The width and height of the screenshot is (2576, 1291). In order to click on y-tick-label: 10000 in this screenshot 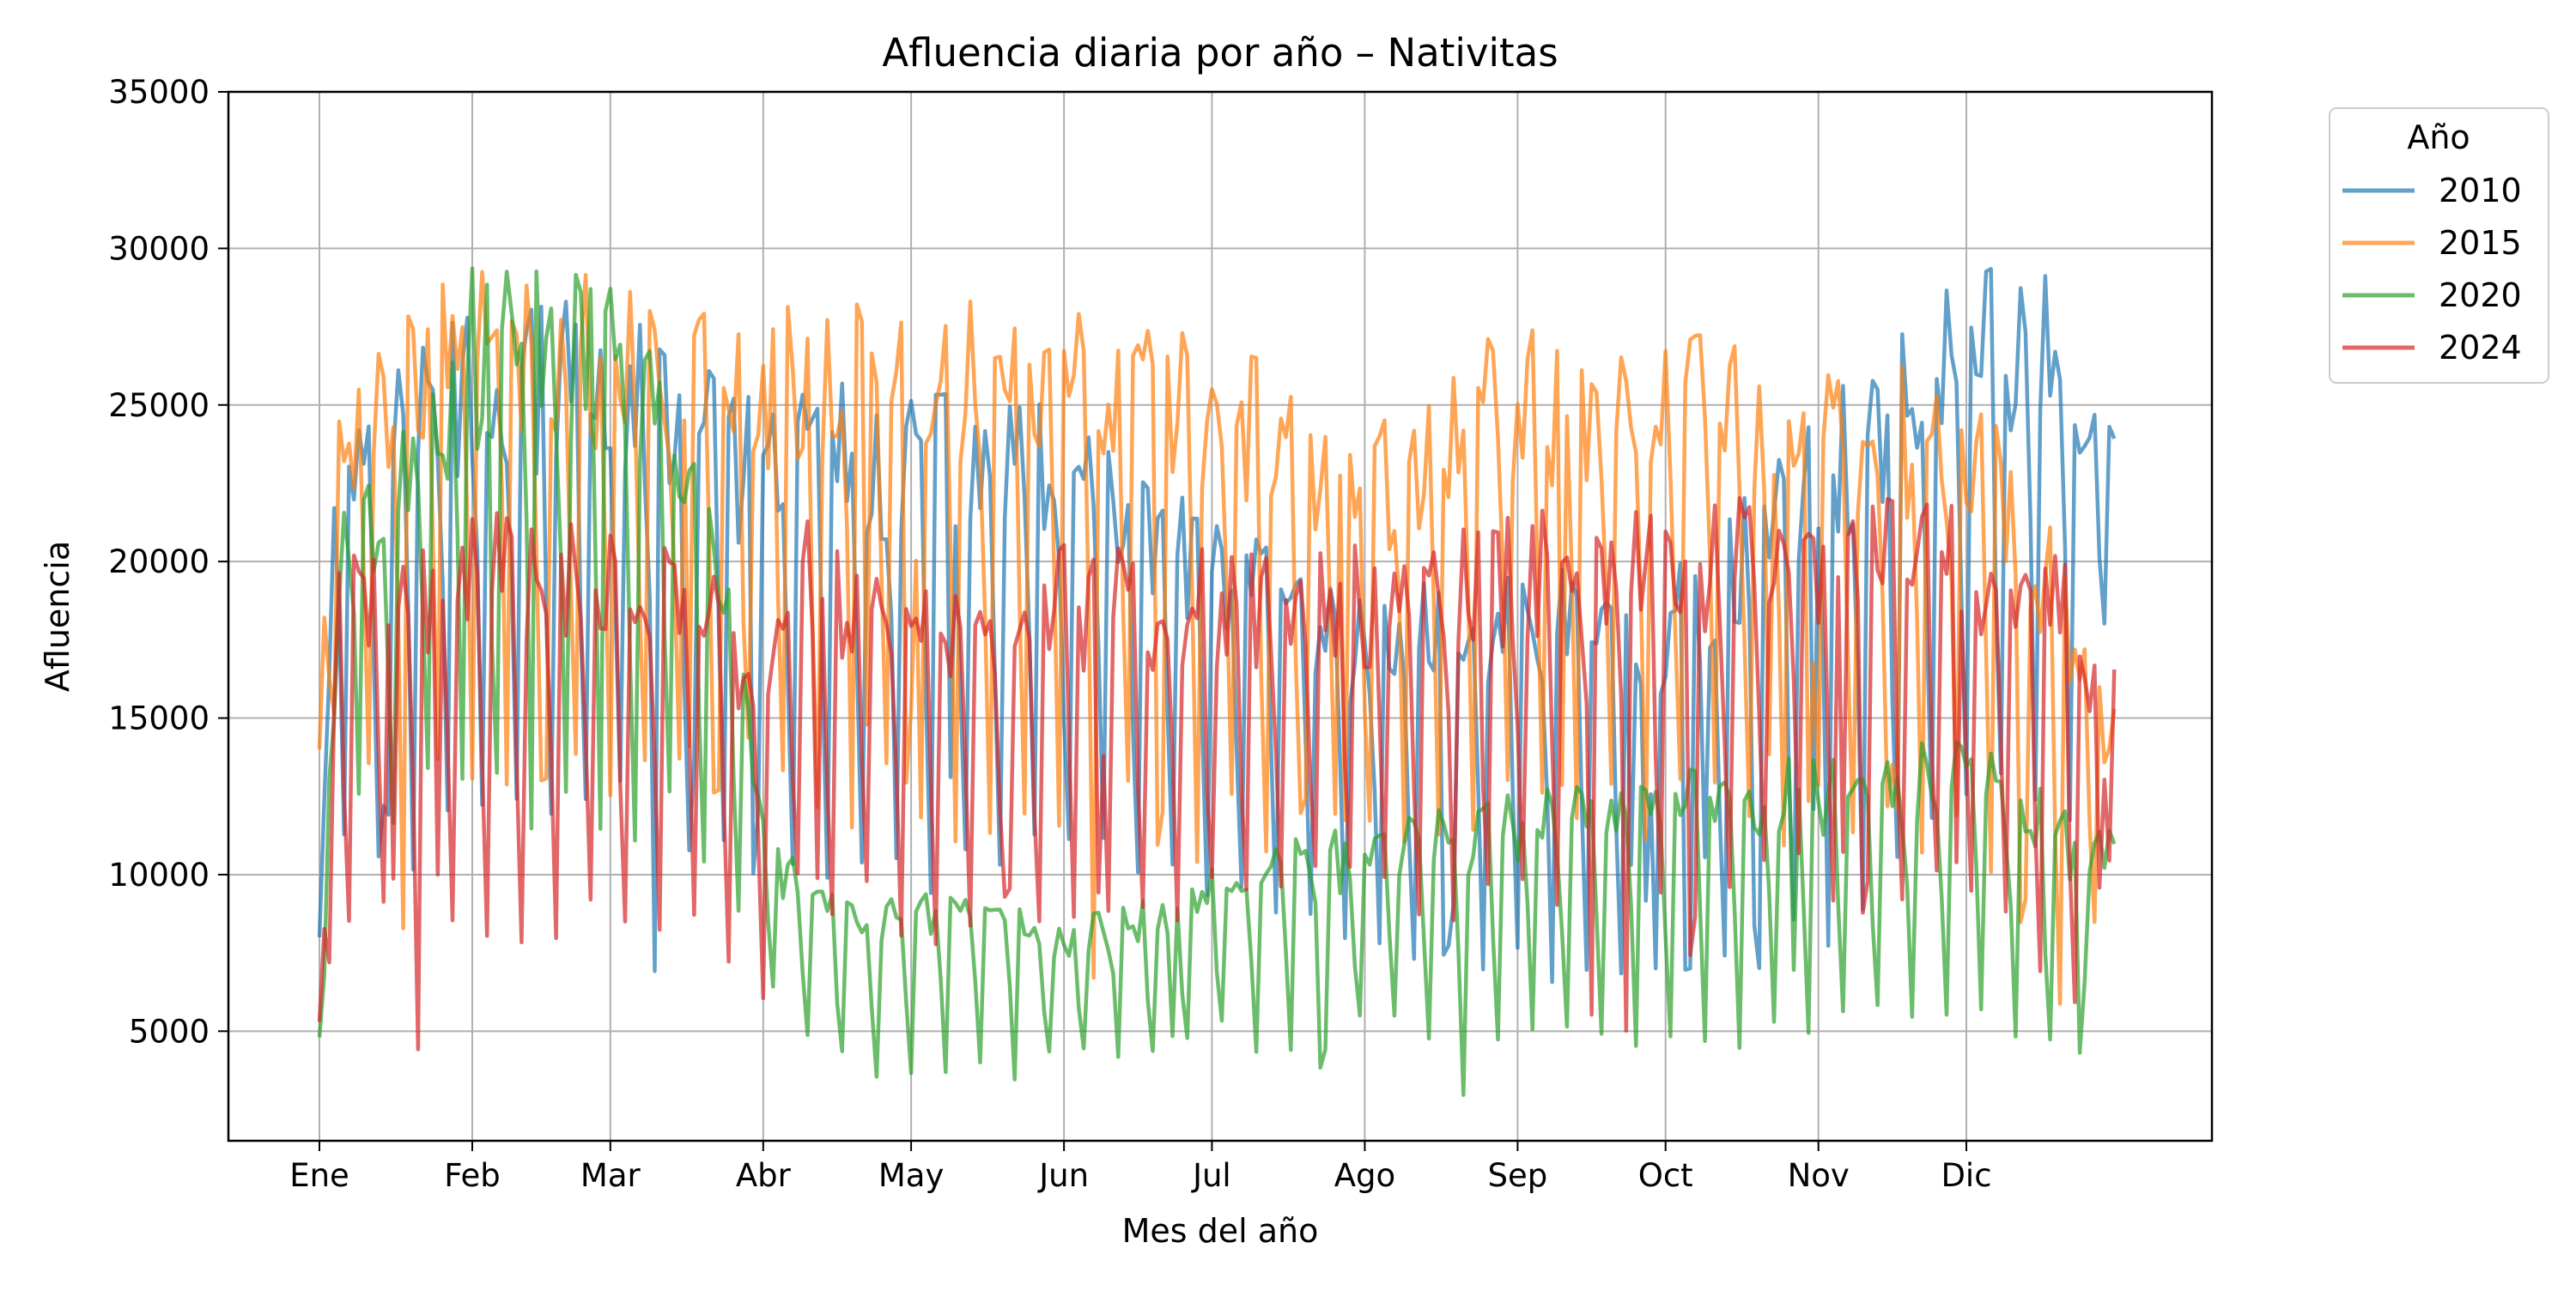, I will do `click(159, 876)`.